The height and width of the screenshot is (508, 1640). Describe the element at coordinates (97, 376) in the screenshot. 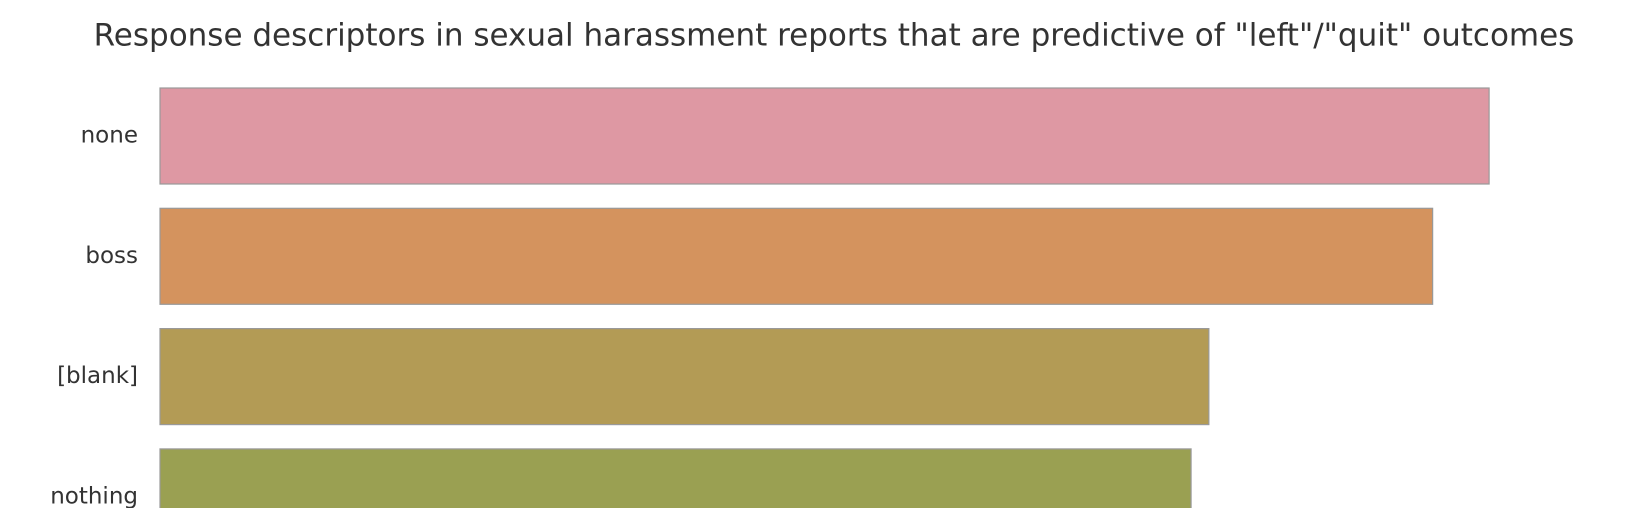

I see `y-tick-label: [blank]` at that location.